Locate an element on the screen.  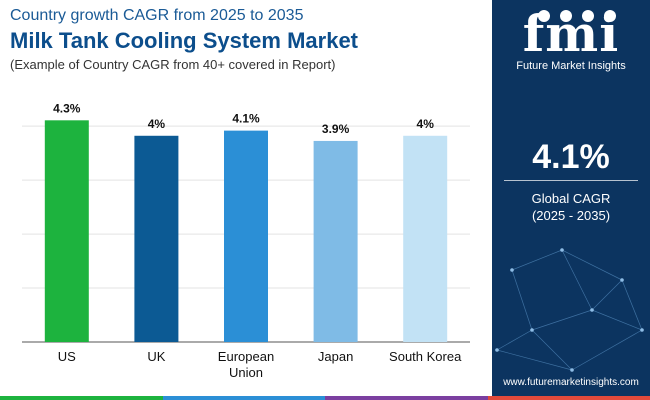
x-tick-label: Union is located at coordinates (246, 372).